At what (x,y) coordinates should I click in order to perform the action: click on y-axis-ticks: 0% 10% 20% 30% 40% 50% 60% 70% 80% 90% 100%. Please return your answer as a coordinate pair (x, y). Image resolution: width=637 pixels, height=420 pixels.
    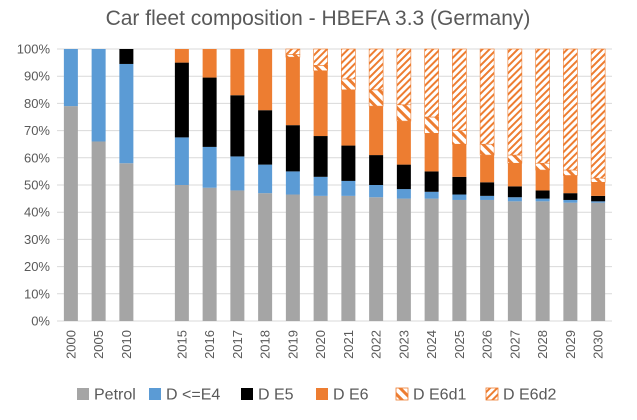
    Looking at the image, I should click on (34, 185).